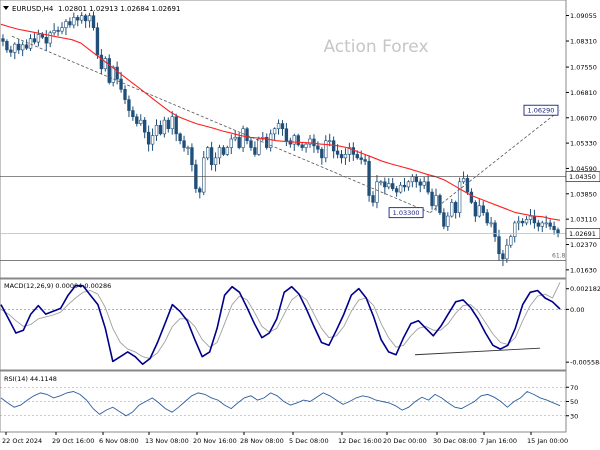  What do you see at coordinates (498, 441) in the screenshot?
I see `time-tick-label: 7 Jan 16:00` at bounding box center [498, 441].